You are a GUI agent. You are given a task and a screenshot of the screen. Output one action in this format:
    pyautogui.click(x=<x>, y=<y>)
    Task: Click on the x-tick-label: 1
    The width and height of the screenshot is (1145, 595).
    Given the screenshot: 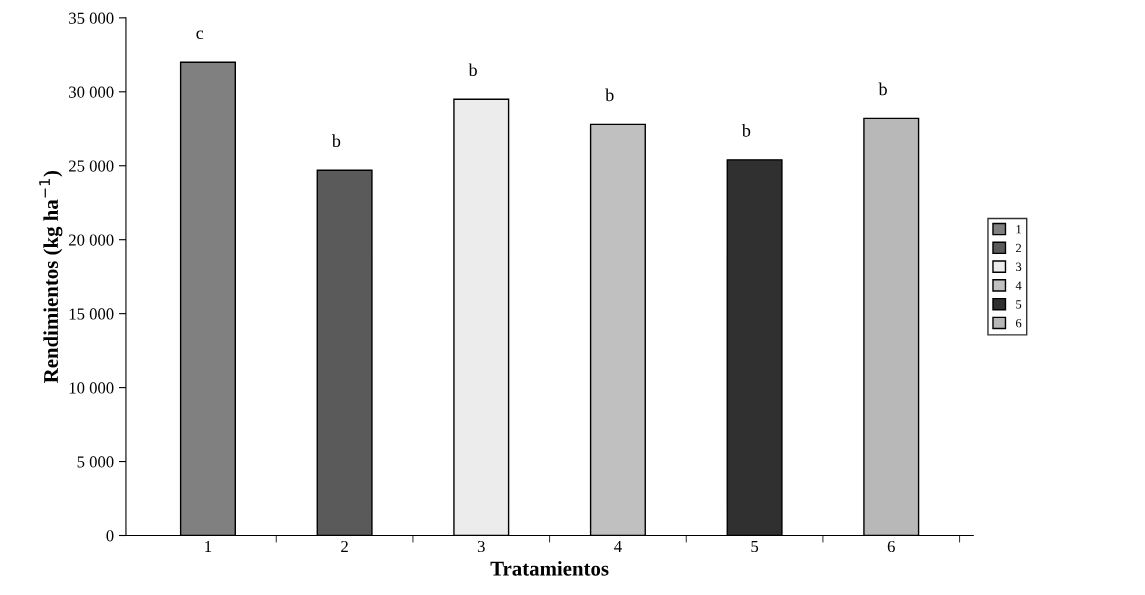 What is the action you would take?
    pyautogui.click(x=208, y=546)
    